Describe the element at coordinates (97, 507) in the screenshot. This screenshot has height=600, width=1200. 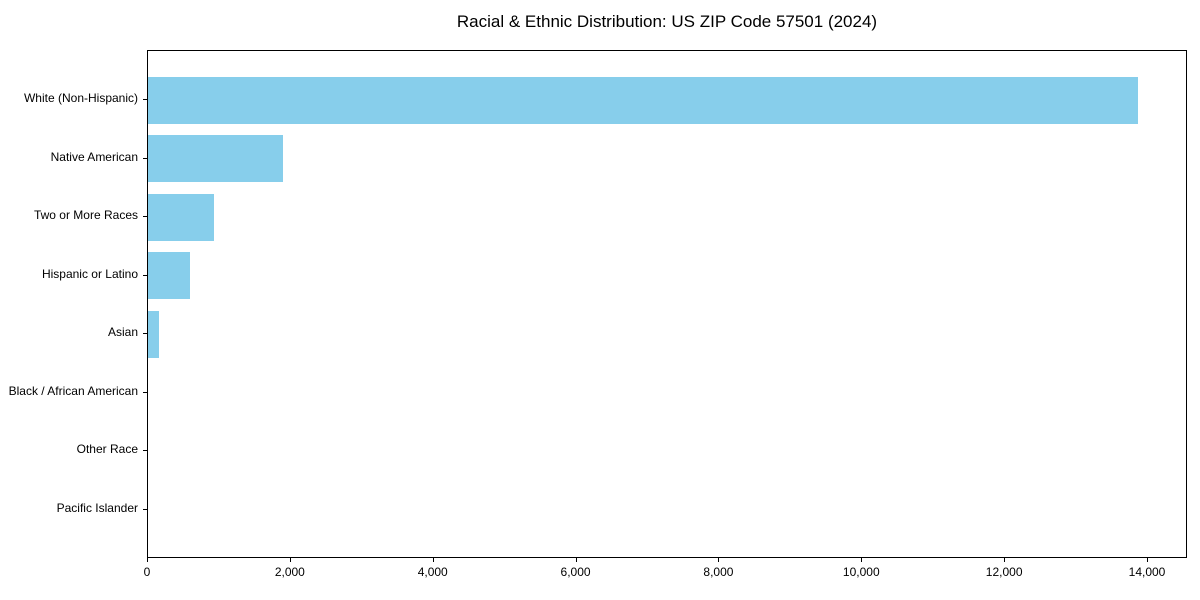
I see `y-tick-label-pacific-islander: Pacific Islander` at that location.